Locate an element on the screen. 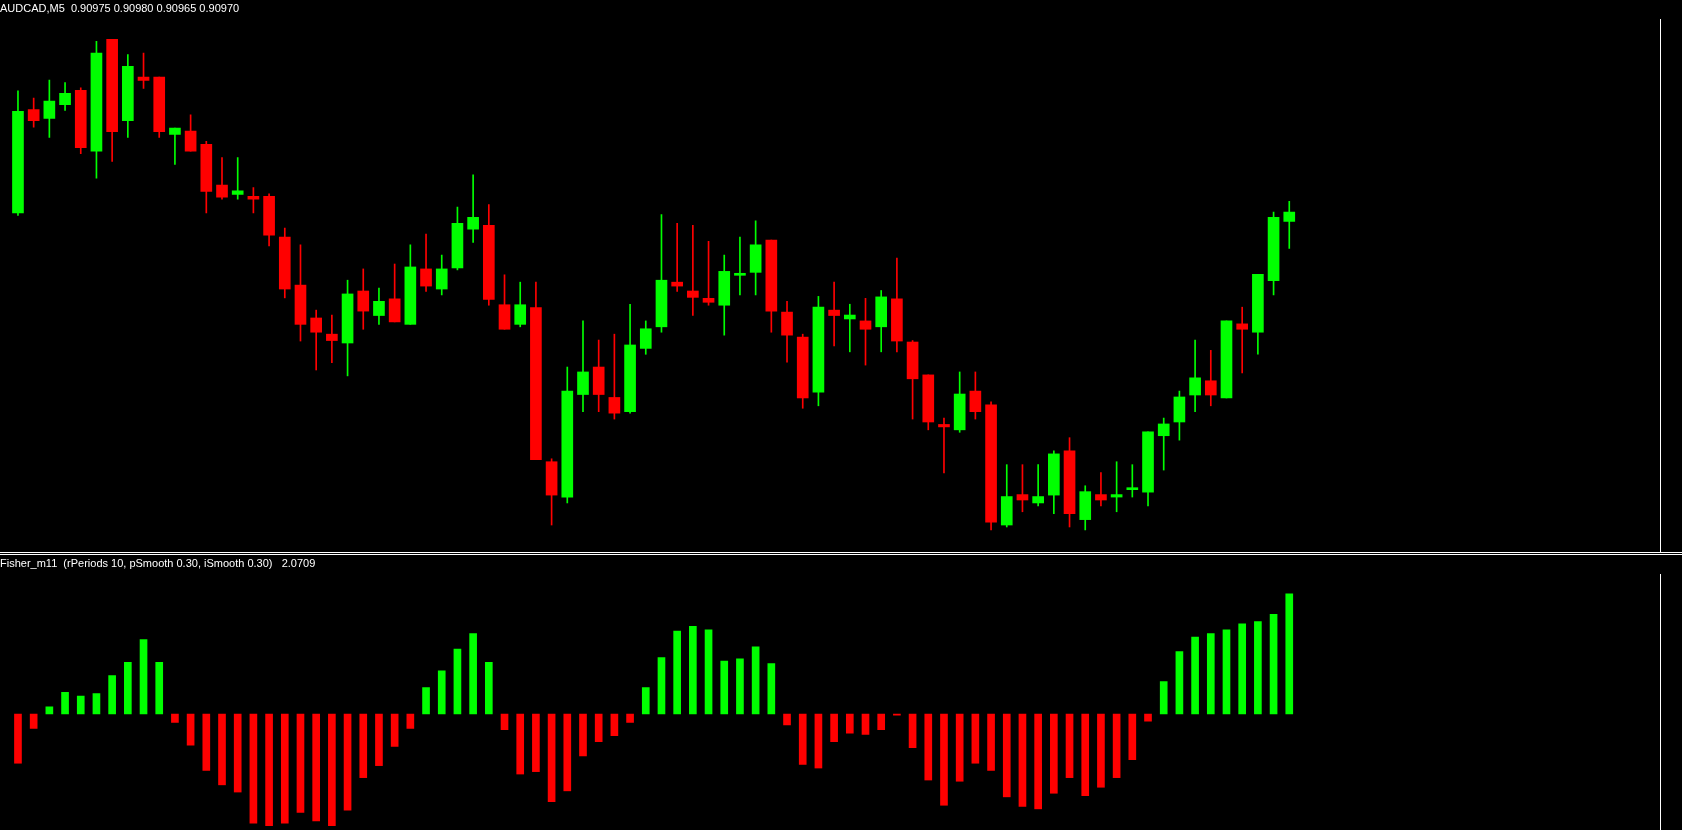  chart-title: Fisher_m11 (rPeriods 10, pSmooth 0.30, iSmooth 0.30) 2.0709 is located at coordinates (158, 562).